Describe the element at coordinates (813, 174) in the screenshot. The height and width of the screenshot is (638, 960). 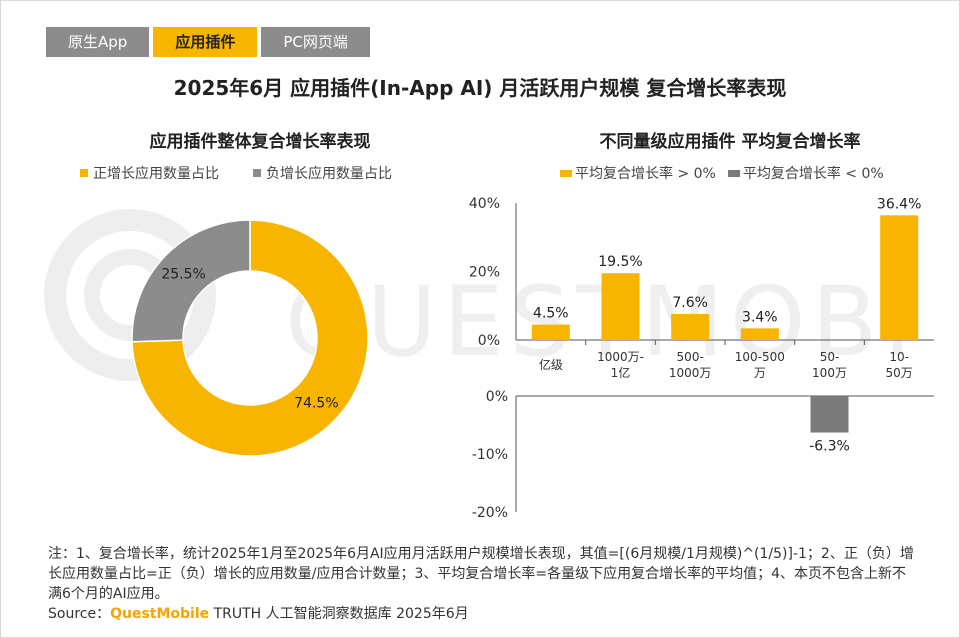
I see `legend-label-negative-bar: 平均复合增长率 < 0%` at that location.